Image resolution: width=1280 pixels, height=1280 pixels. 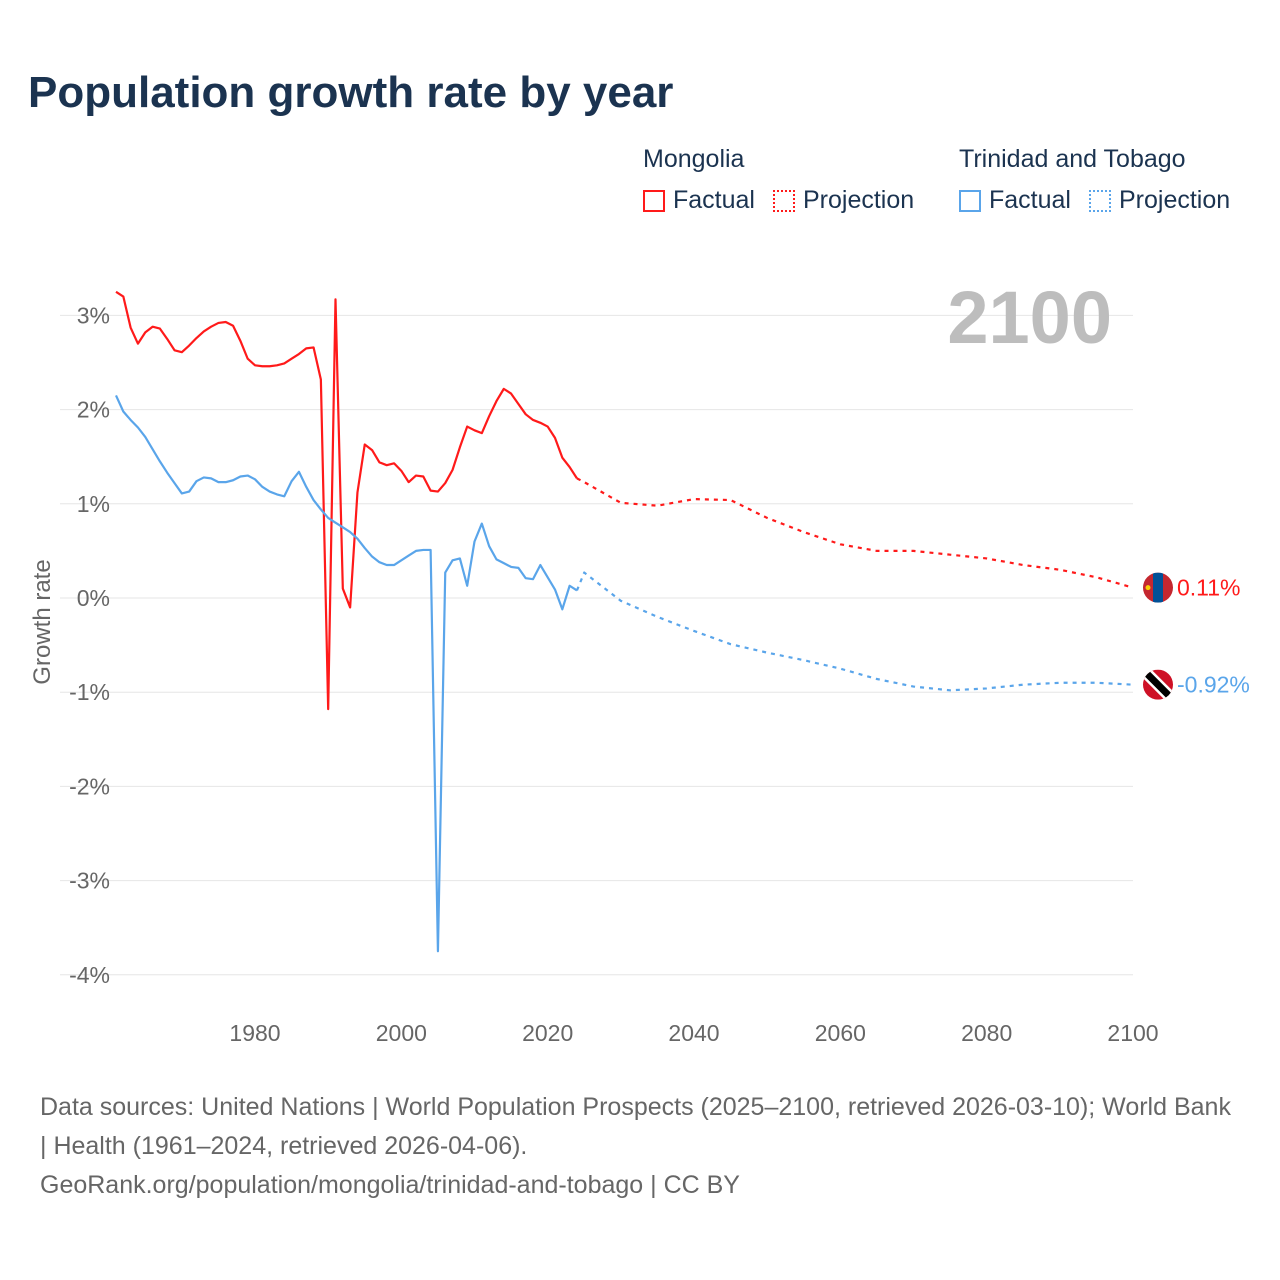 What do you see at coordinates (1158, 684) in the screenshot?
I see `trinidad-flag-icon` at bounding box center [1158, 684].